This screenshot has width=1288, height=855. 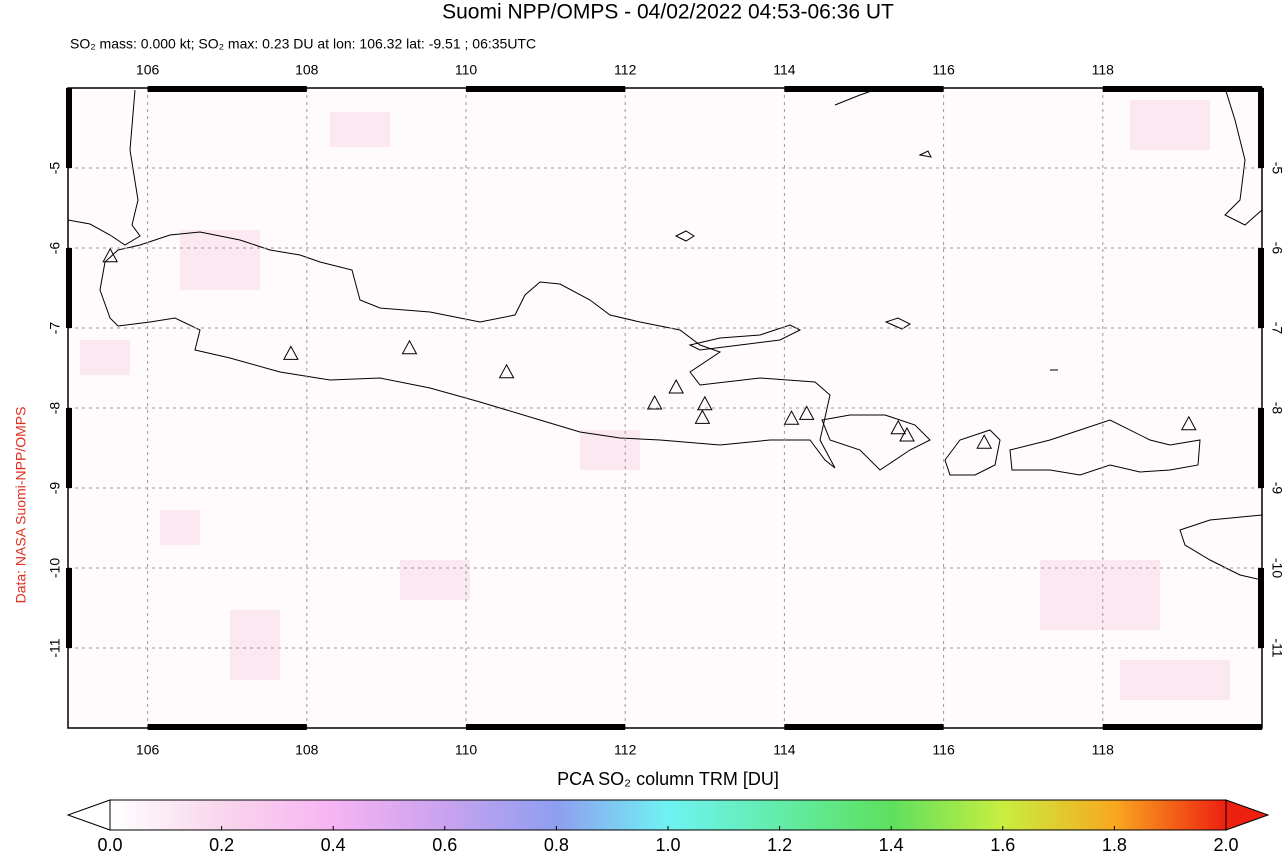 I want to click on coastline-sulawesi, so click(x=1243, y=157).